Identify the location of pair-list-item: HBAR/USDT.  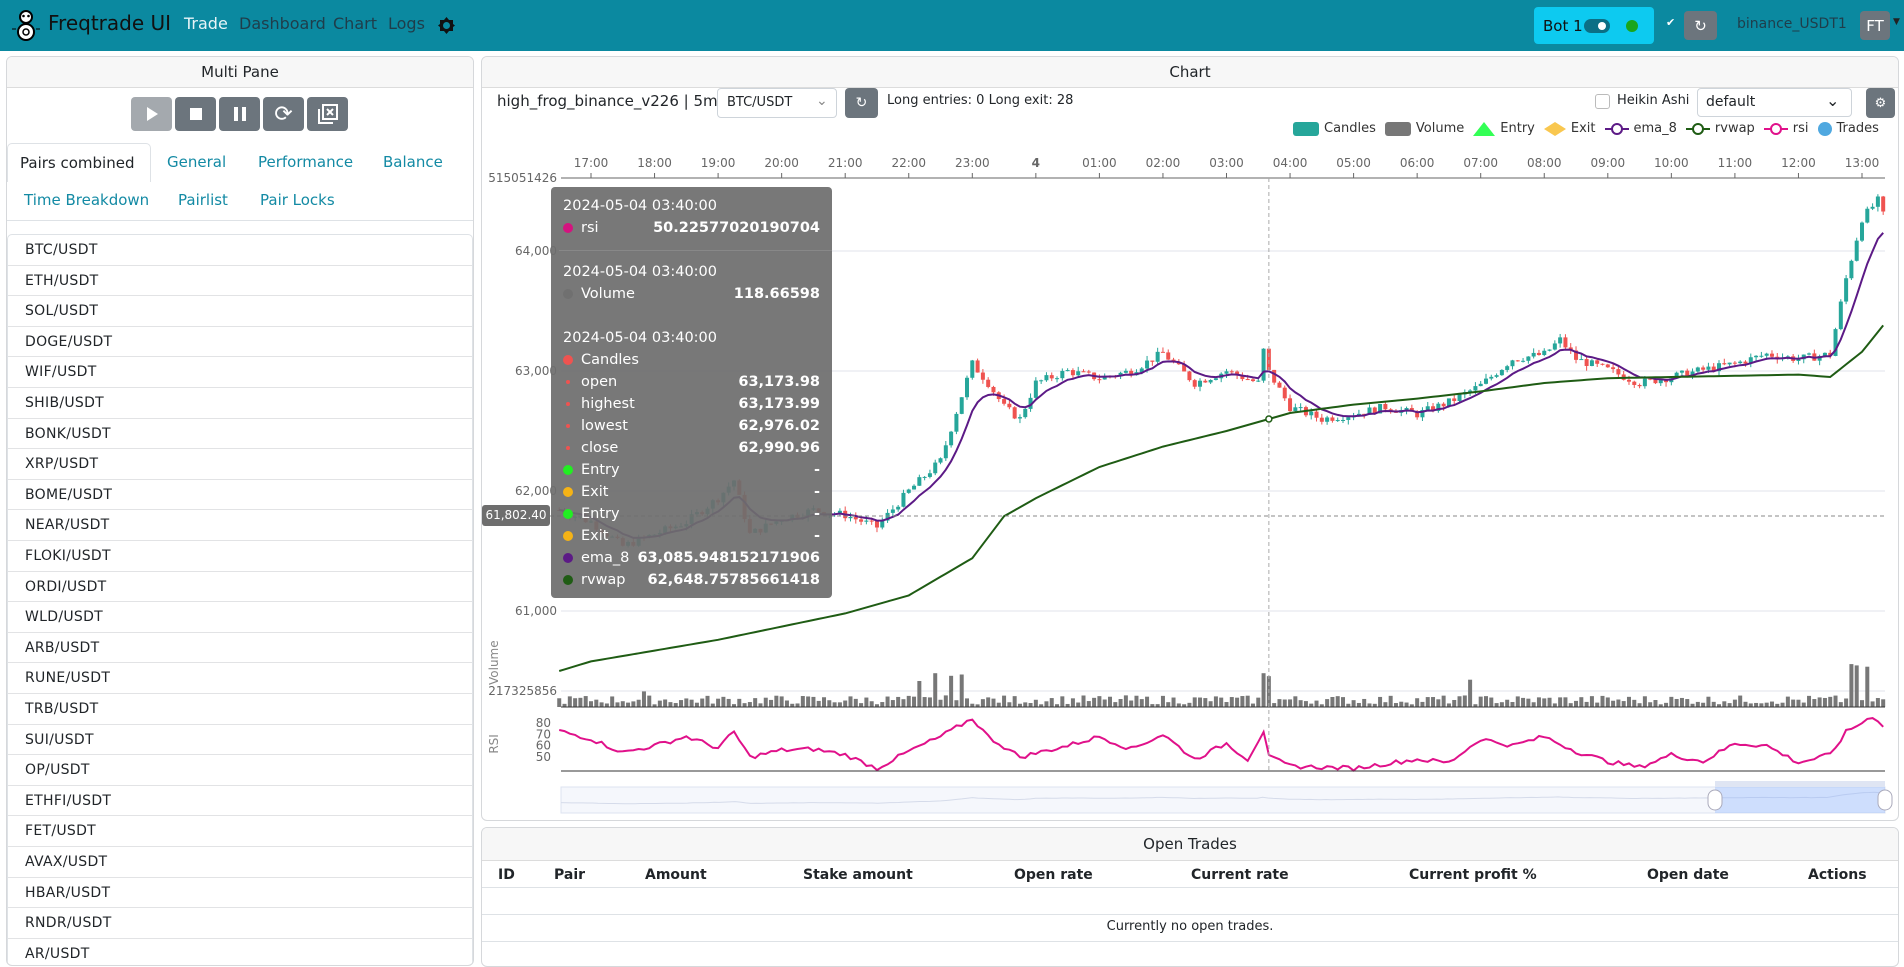
(240, 892).